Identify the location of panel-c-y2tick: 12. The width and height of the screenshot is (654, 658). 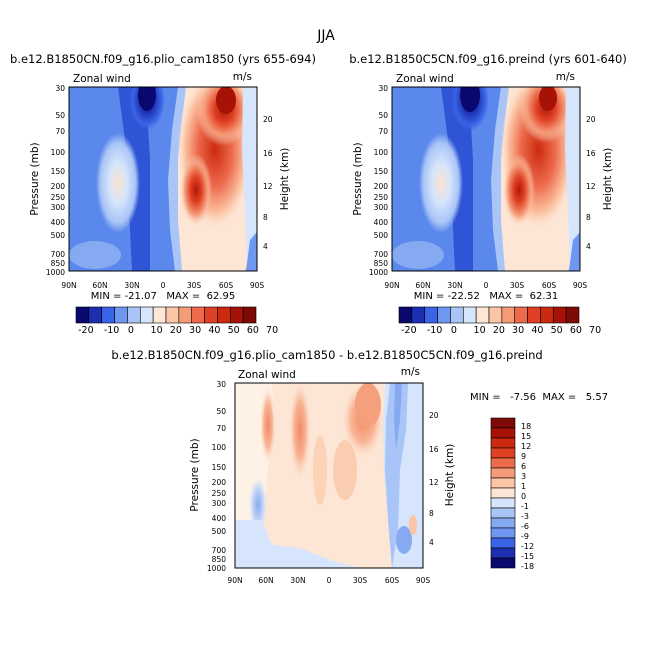
(434, 482).